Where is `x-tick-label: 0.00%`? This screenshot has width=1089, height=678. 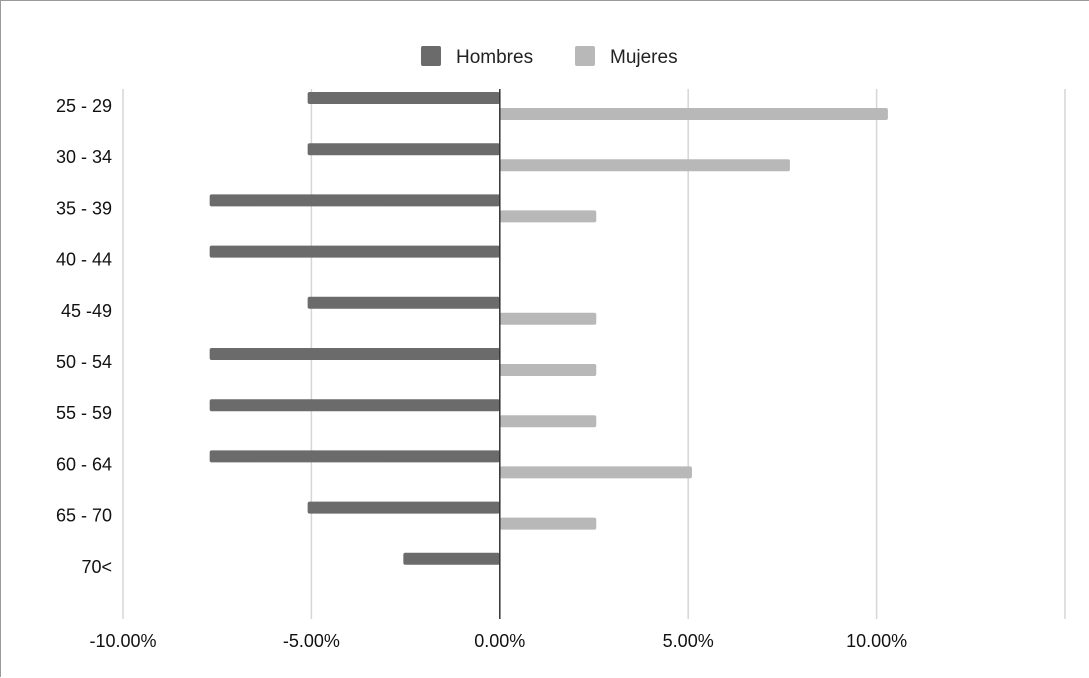
x-tick-label: 0.00% is located at coordinates (499, 641).